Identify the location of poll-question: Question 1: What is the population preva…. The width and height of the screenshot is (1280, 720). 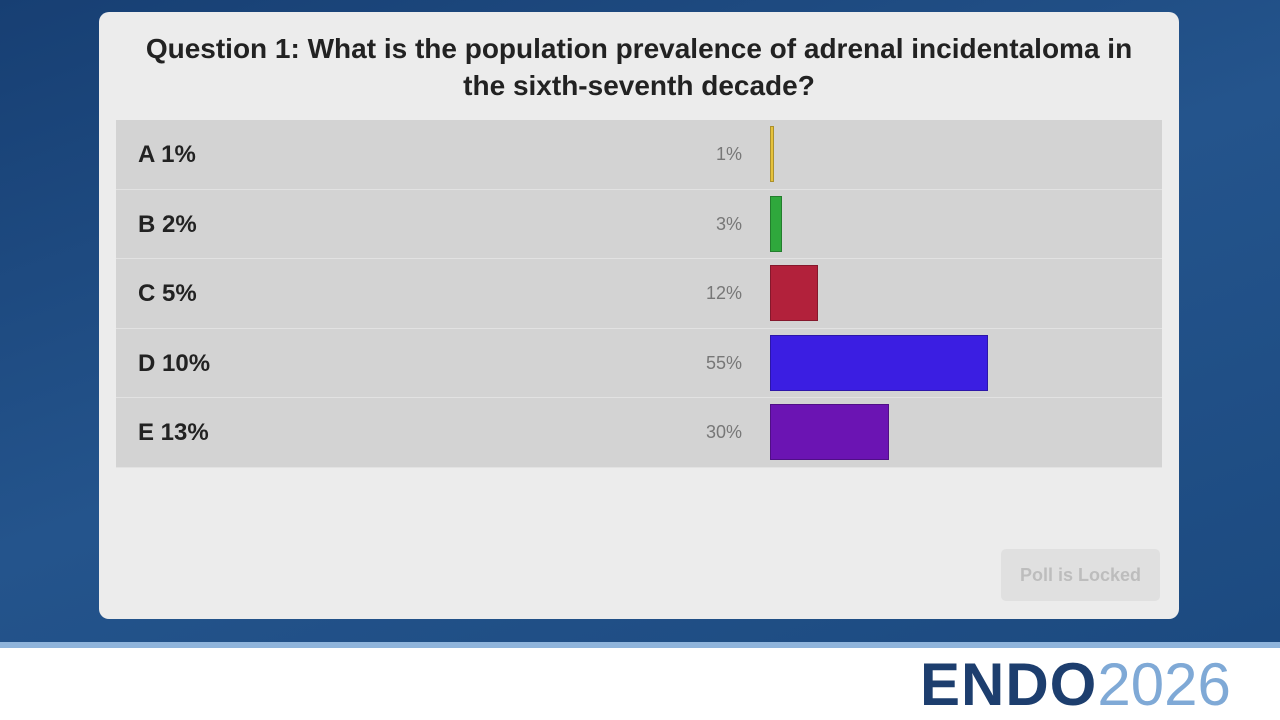
(639, 67).